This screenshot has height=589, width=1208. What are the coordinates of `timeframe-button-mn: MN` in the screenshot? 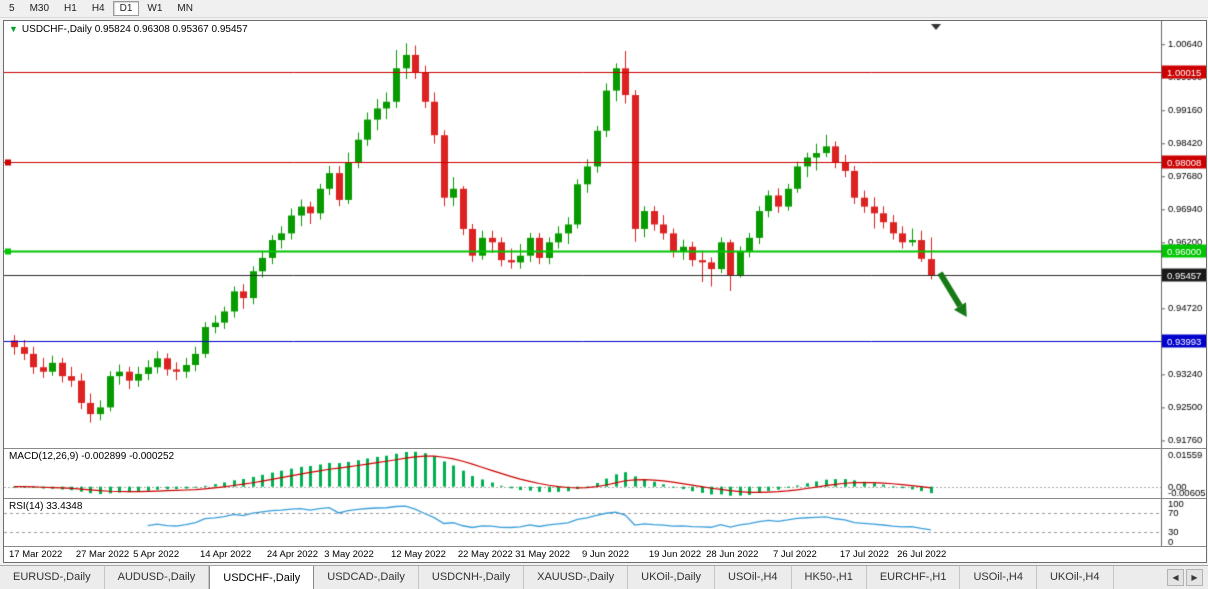 It's located at (185, 8).